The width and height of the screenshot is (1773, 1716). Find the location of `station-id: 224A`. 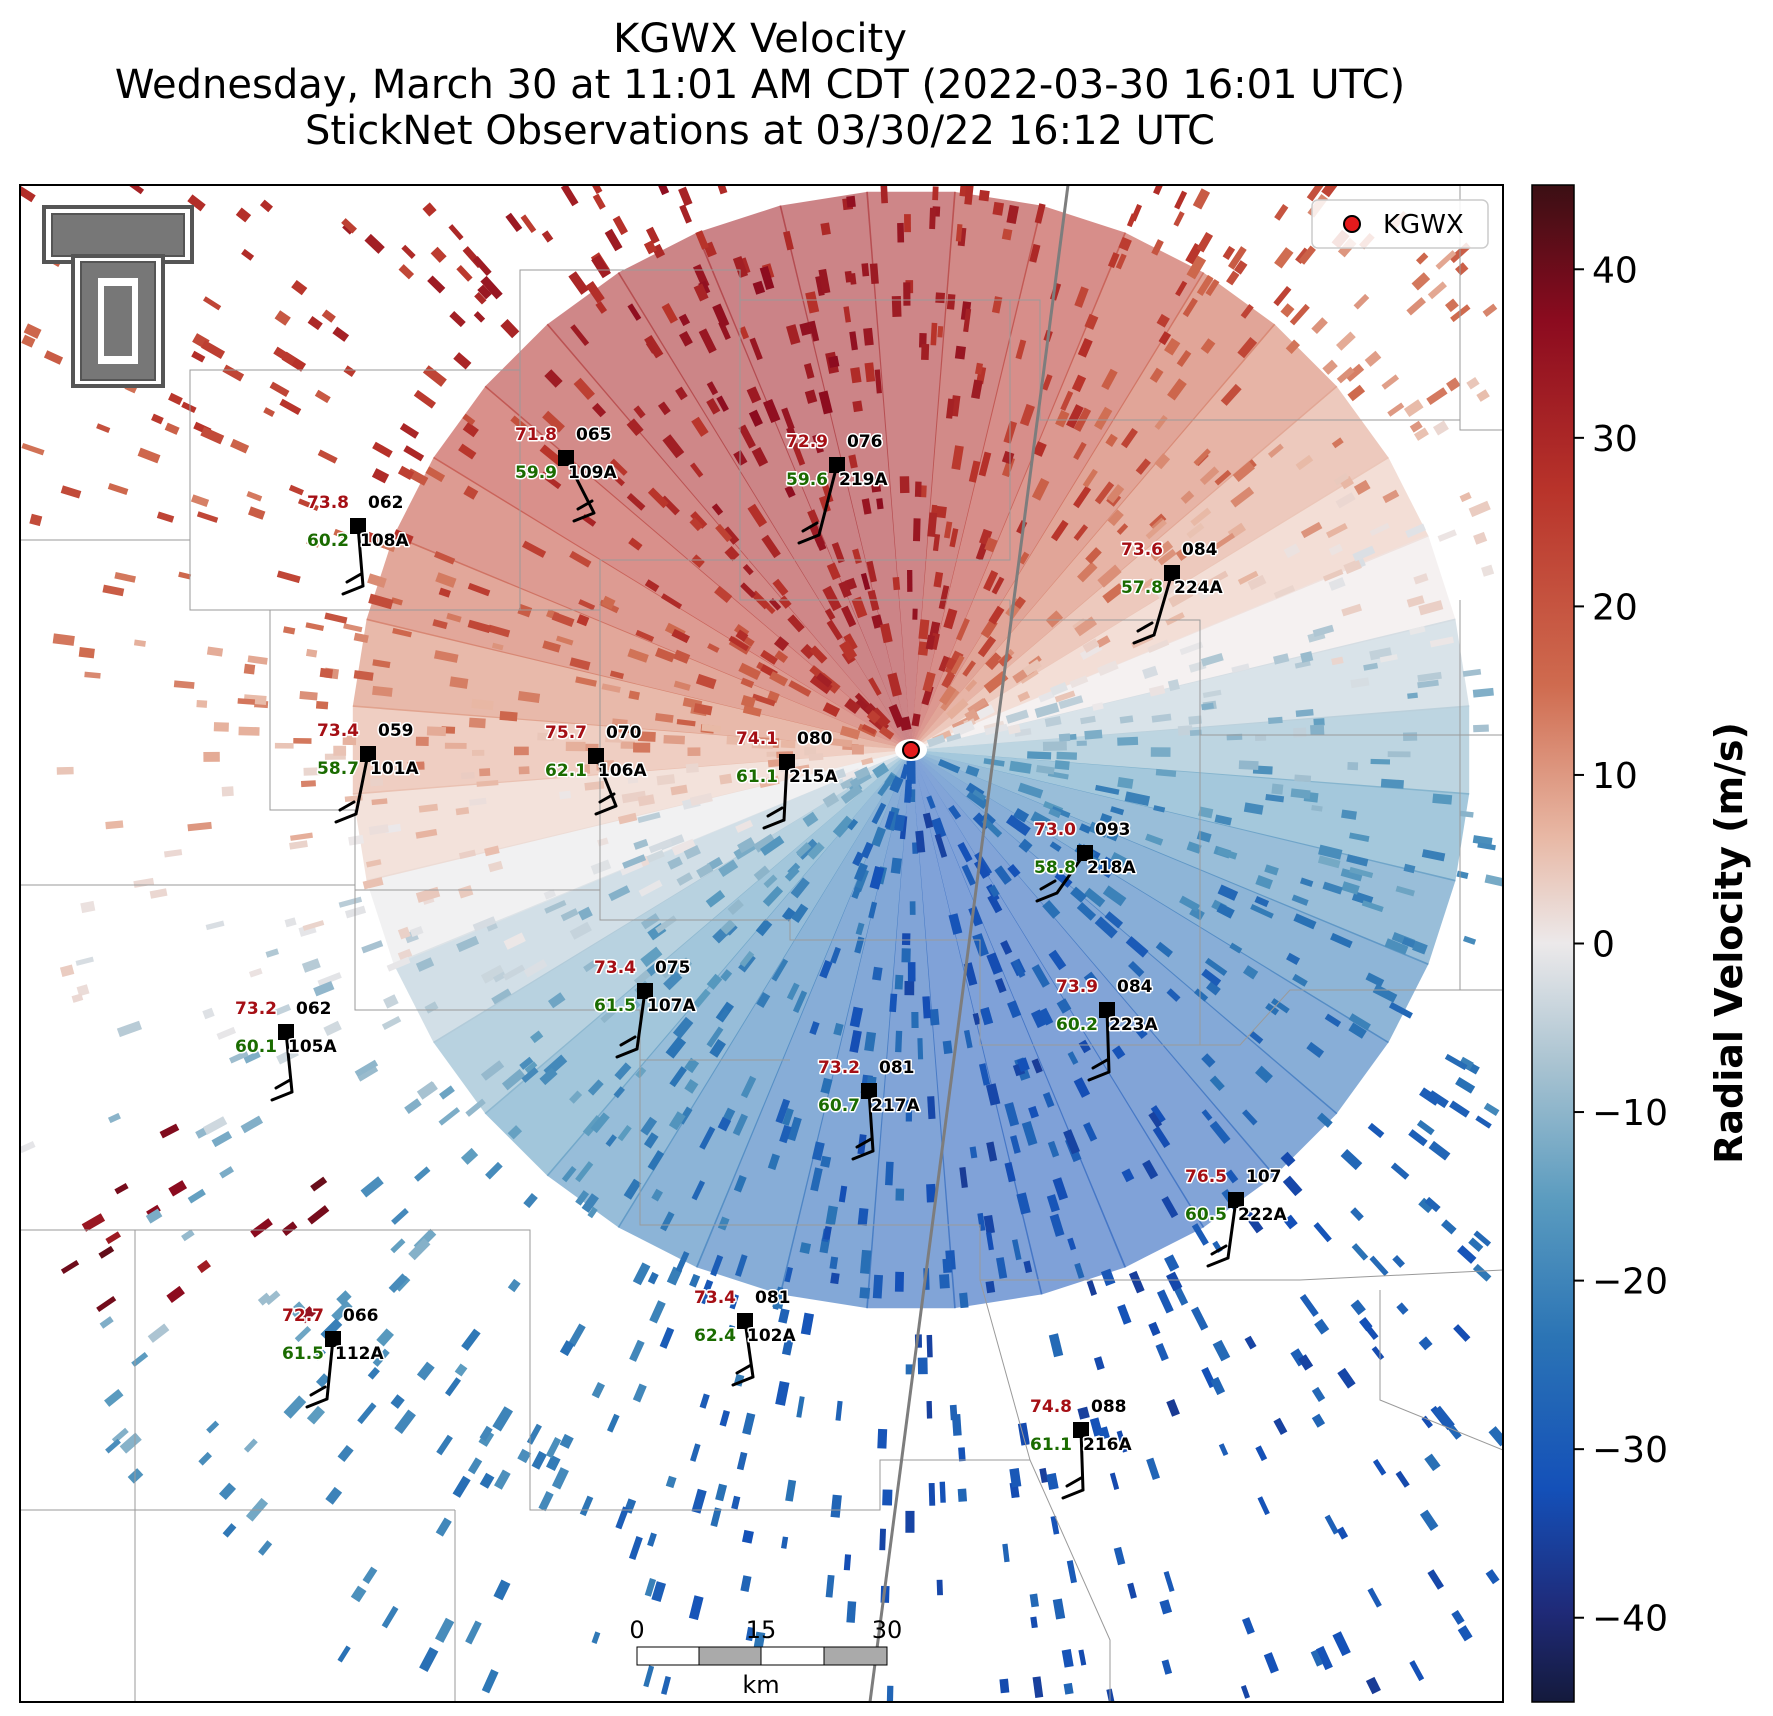

station-id: 224A is located at coordinates (1198, 588).